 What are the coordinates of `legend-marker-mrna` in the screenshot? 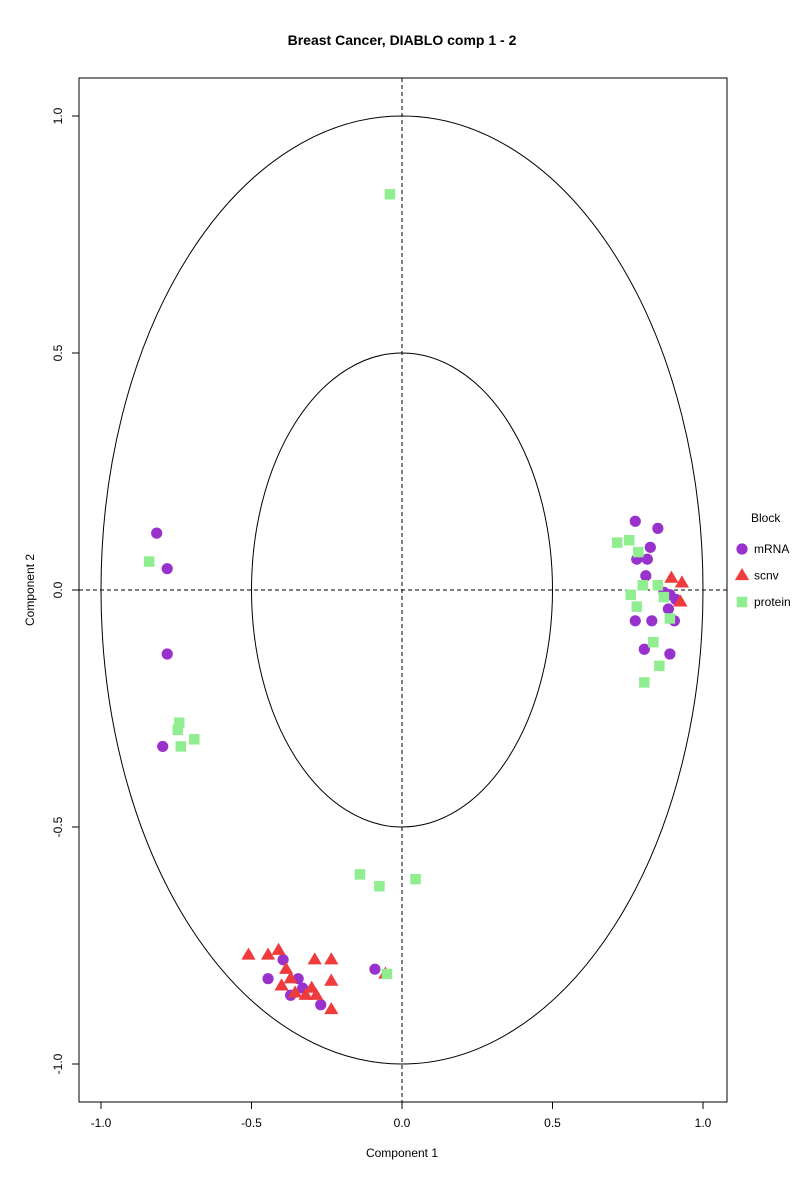 It's located at (742, 549).